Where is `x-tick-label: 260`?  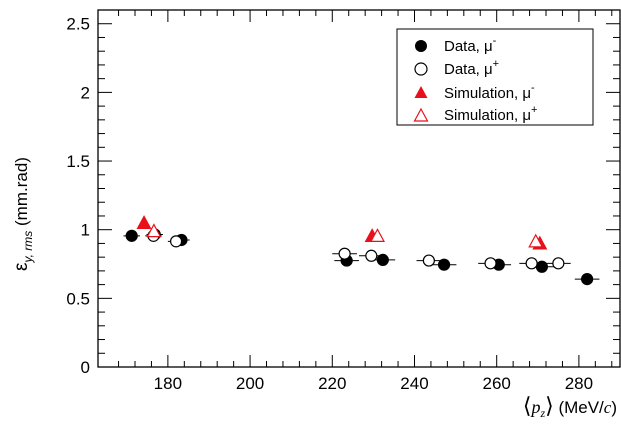 x-tick-label: 260 is located at coordinates (497, 383).